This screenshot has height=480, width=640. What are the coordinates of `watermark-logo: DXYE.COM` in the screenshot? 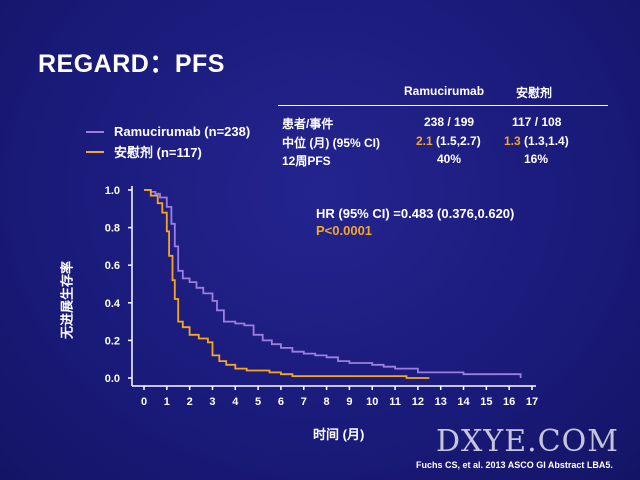 It's located at (527, 441).